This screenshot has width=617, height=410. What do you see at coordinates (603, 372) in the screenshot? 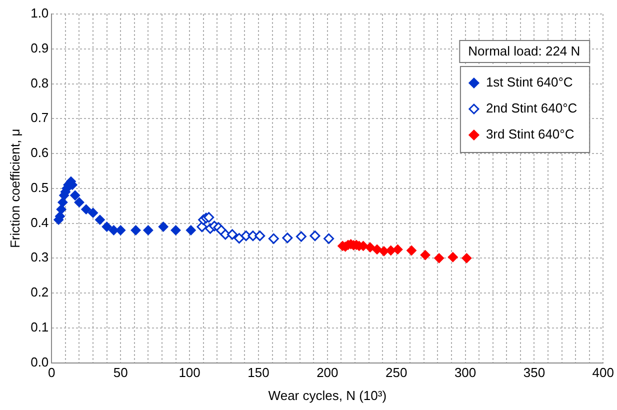
I see `x-tick-label: 400` at bounding box center [603, 372].